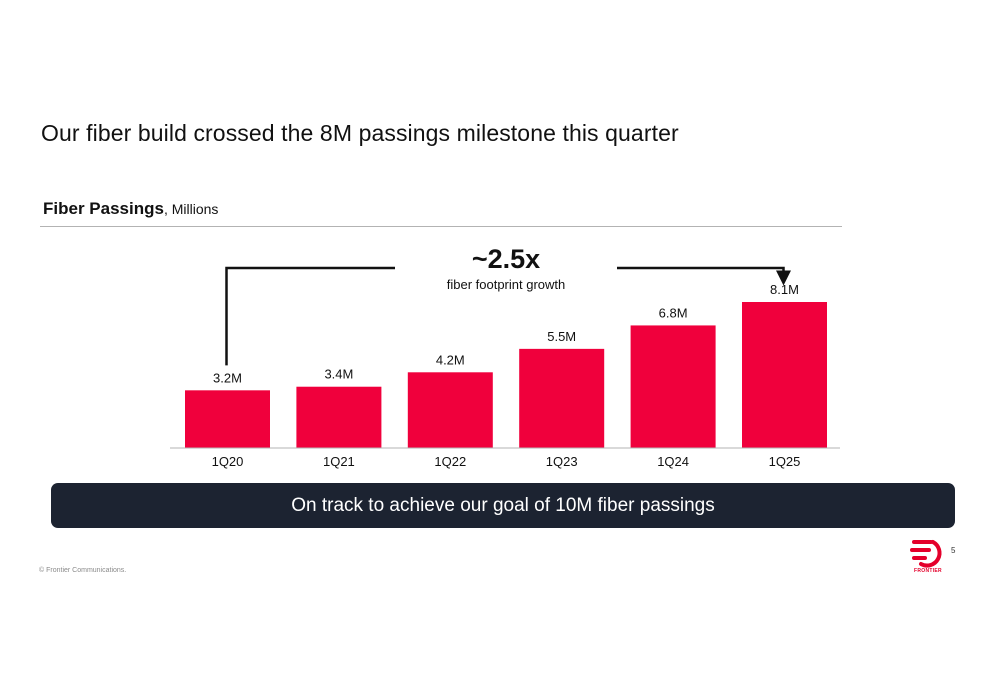 This screenshot has height=685, width=1000. Describe the element at coordinates (338, 374) in the screenshot. I see `data-label: 3.4M` at that location.